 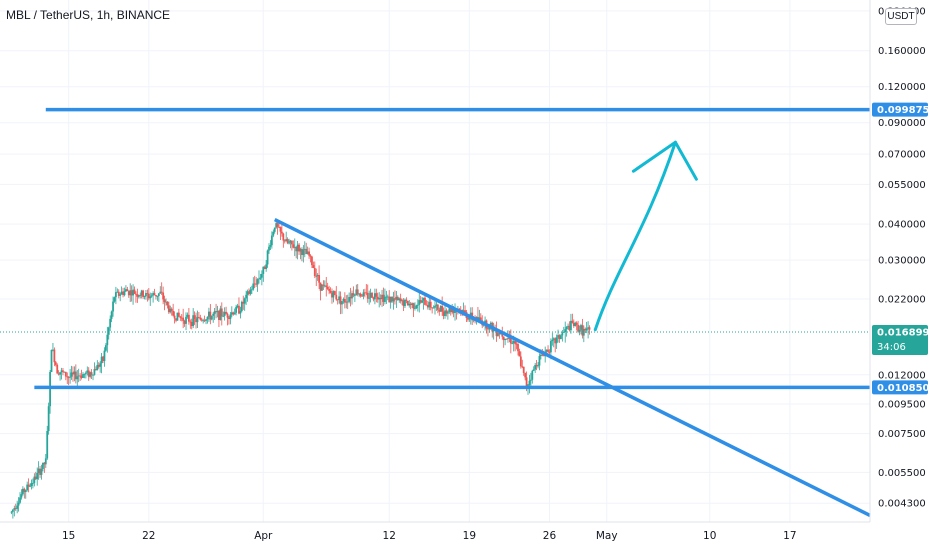 I want to click on y-tick-label: 0.004300, so click(x=902, y=504).